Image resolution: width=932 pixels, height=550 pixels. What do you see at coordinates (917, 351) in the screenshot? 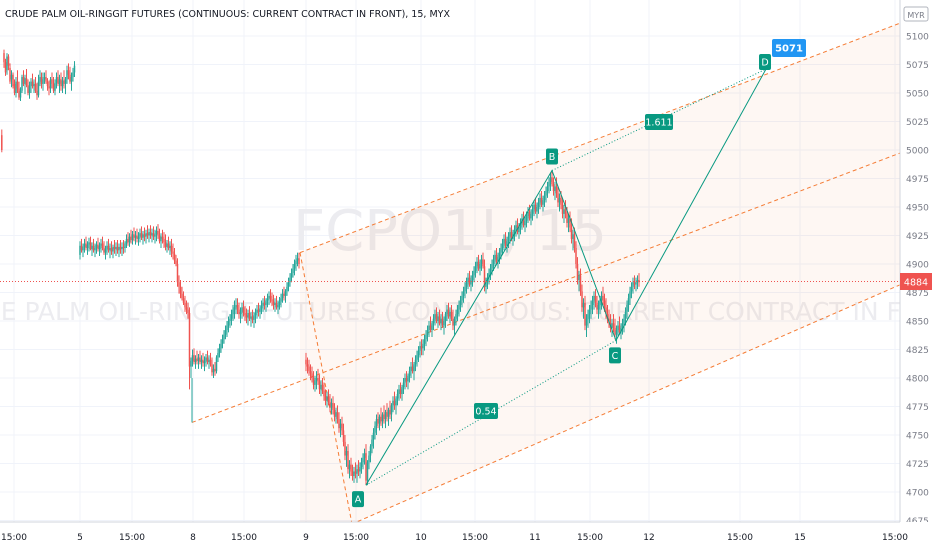
I see `price-tick-label: 4825` at bounding box center [917, 351].